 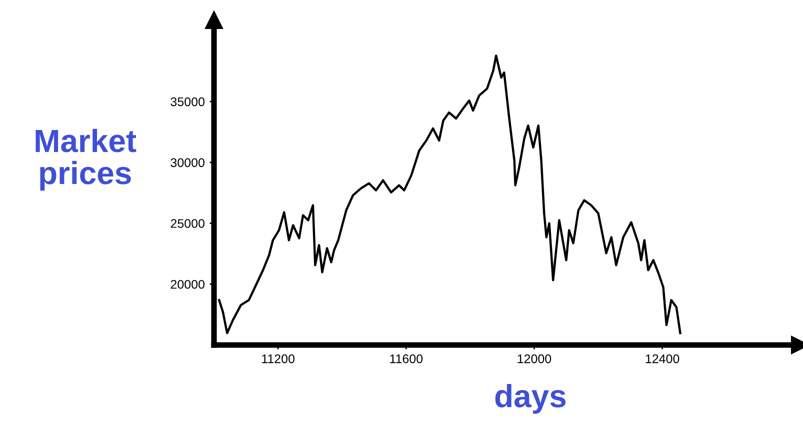 What do you see at coordinates (86, 159) in the screenshot?
I see `y-axis-title: Market prices` at bounding box center [86, 159].